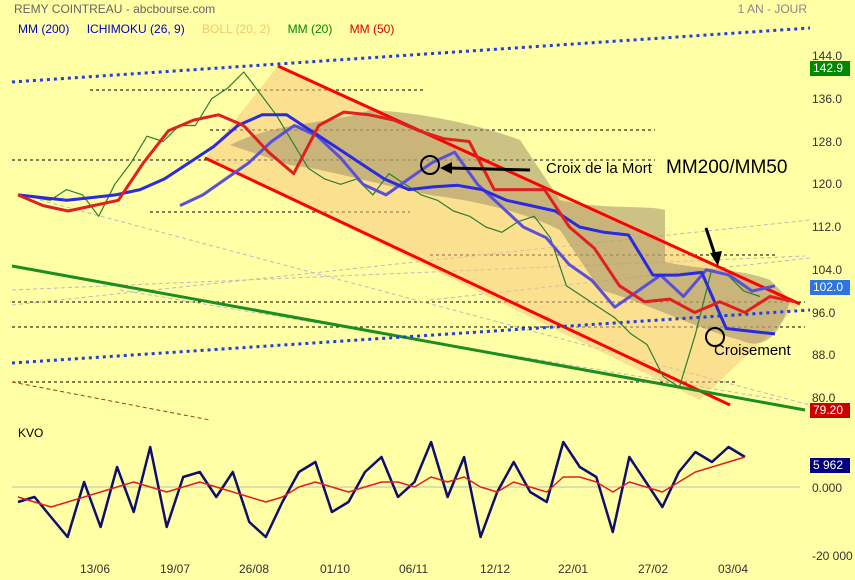  Describe the element at coordinates (573, 569) in the screenshot. I see `x-tick: 22/01` at that location.